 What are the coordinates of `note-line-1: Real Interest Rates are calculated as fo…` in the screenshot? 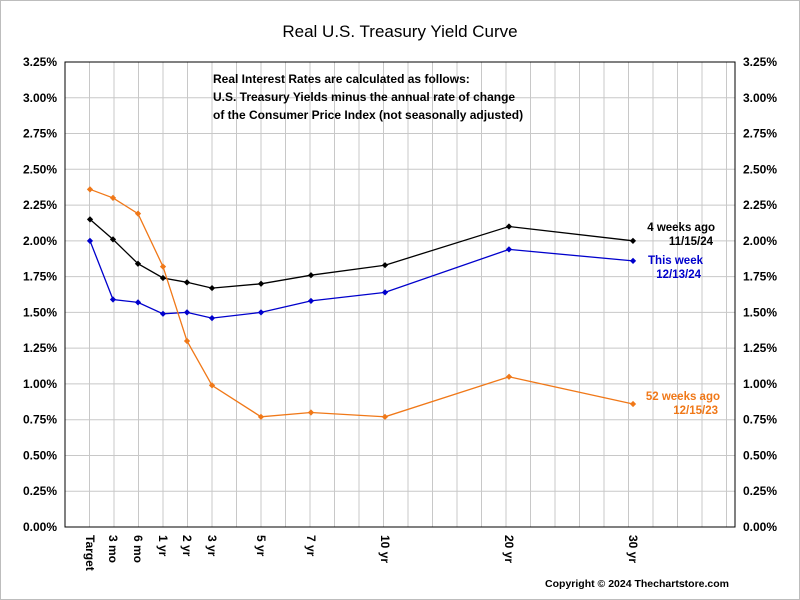 It's located at (341, 79).